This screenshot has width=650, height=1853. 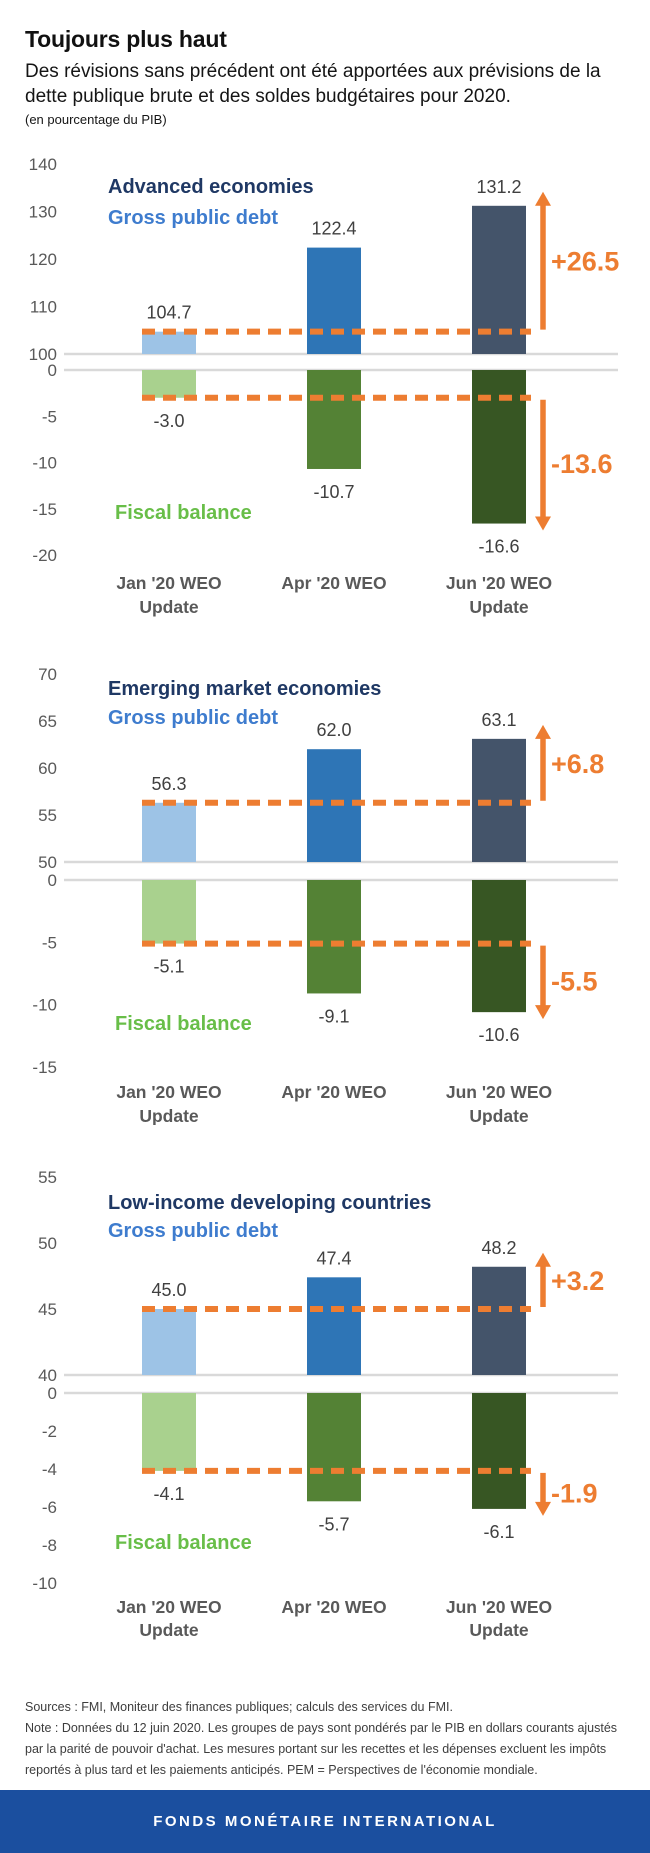 What do you see at coordinates (585, 262) in the screenshot?
I see `debt-change-label: +26.5` at bounding box center [585, 262].